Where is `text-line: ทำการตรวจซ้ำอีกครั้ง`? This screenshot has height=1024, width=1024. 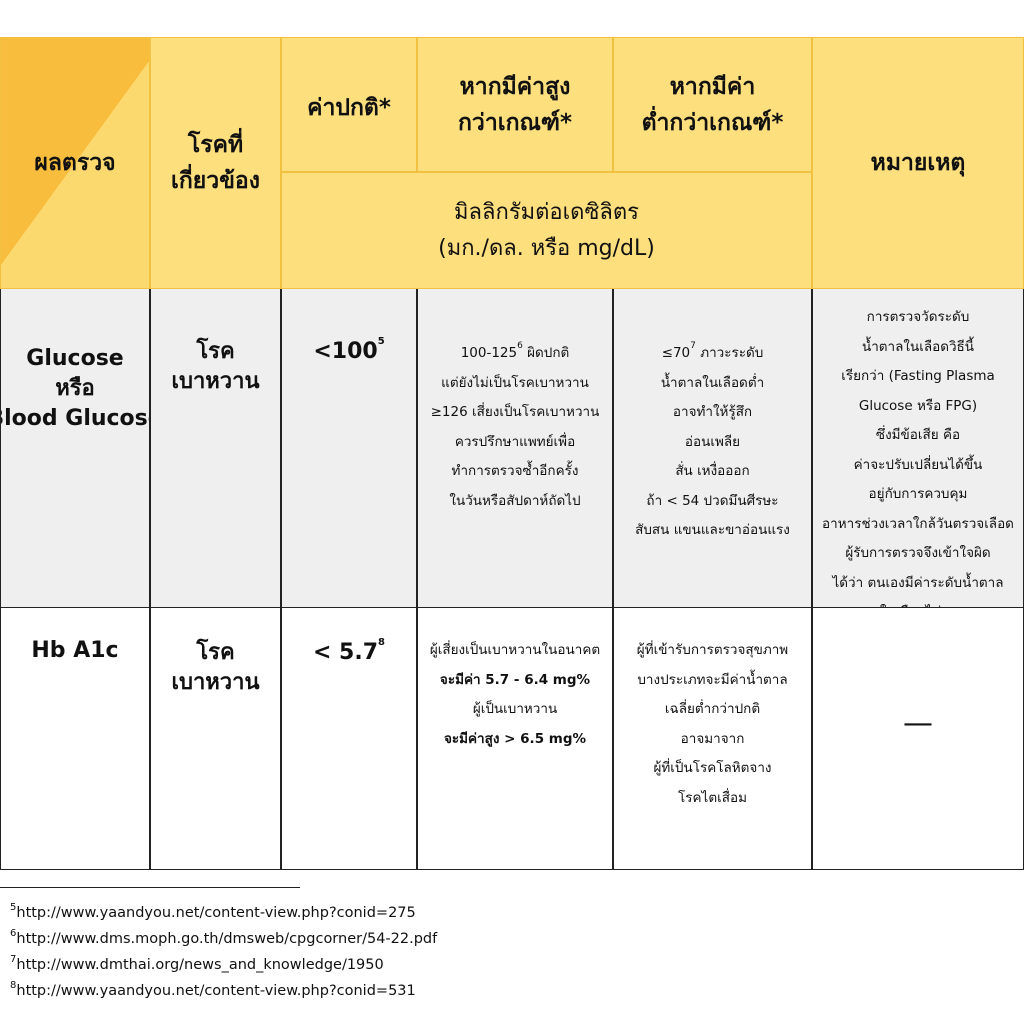
text-line: ทำการตรวจซ้ำอีกครั้ง is located at coordinates (515, 471).